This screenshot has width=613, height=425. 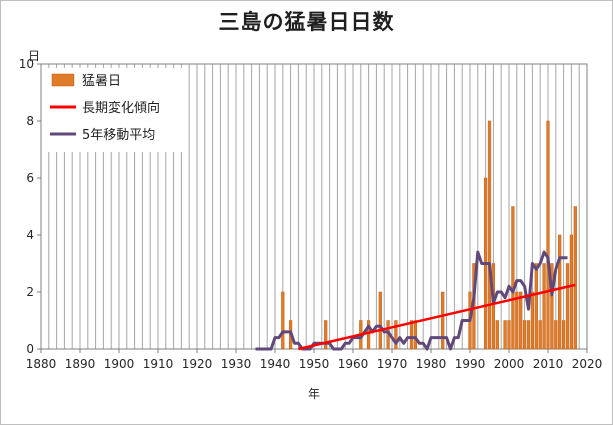 What do you see at coordinates (41, 364) in the screenshot?
I see `x-tick-label: 1880` at bounding box center [41, 364].